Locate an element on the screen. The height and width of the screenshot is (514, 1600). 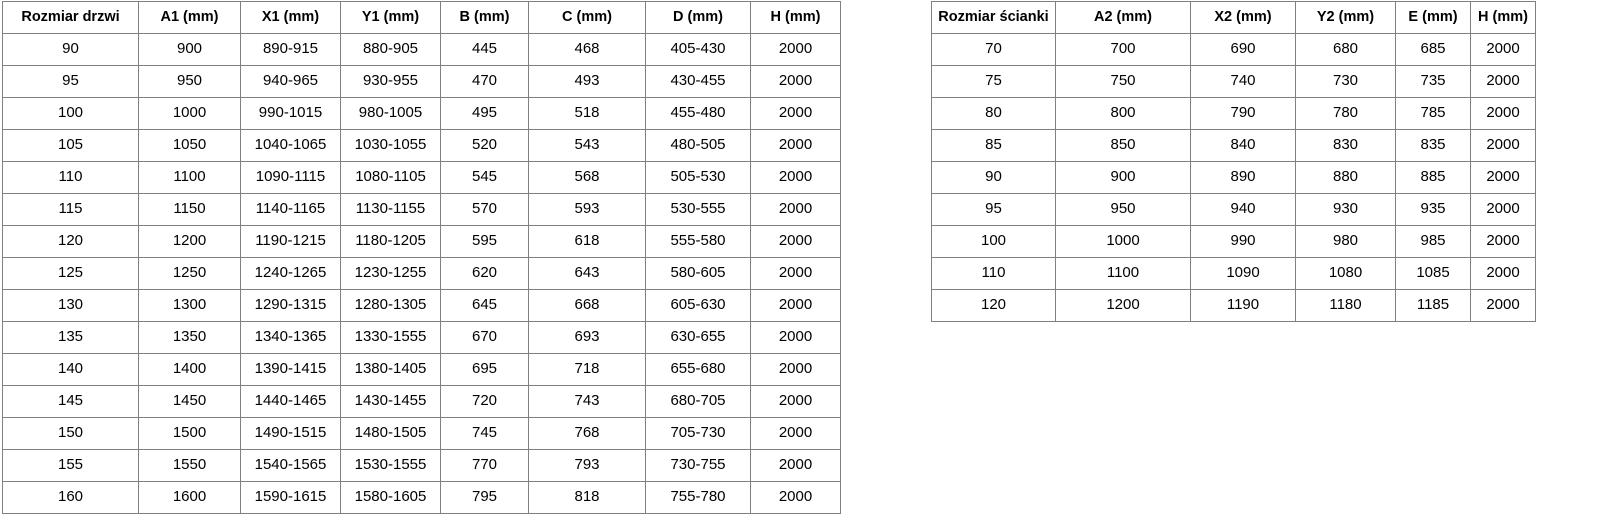
doors-cell: 1400 is located at coordinates (189, 369).